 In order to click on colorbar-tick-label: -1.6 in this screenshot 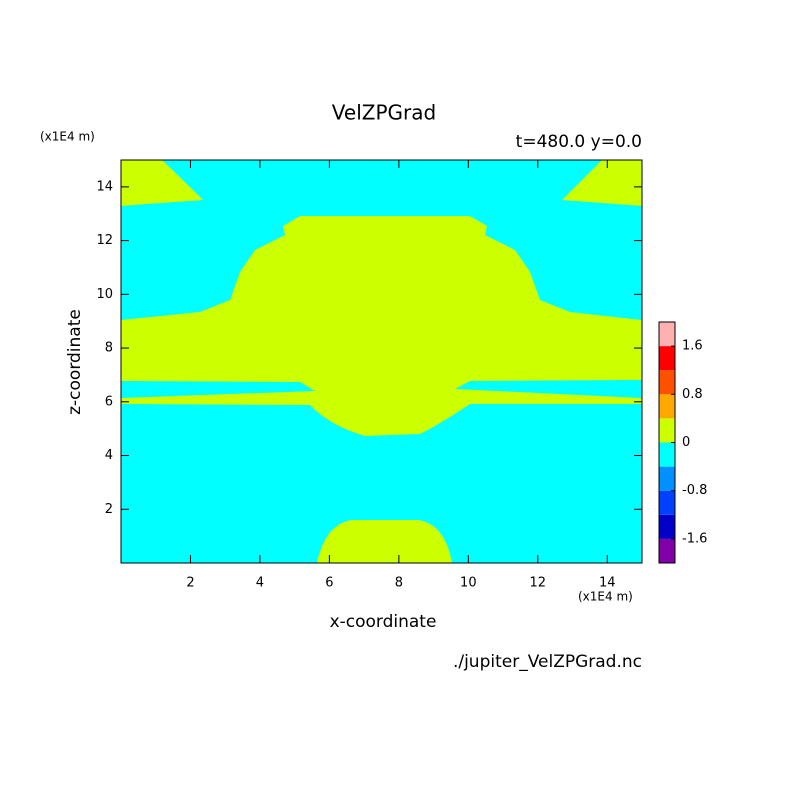, I will do `click(694, 538)`.